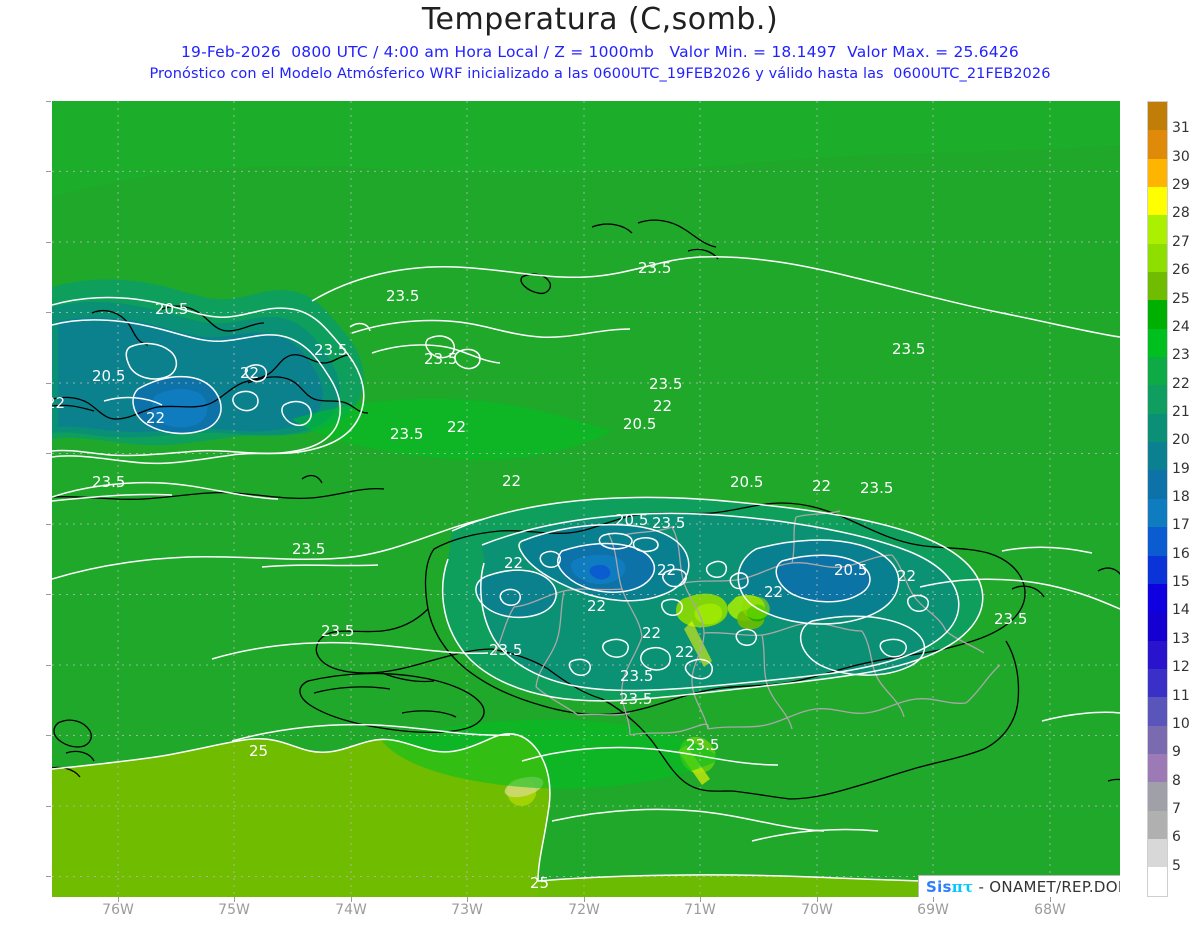 This screenshot has width=1200, height=927. Describe the element at coordinates (1181, 497) in the screenshot. I see `colorbar-tick-label: 18` at that location.